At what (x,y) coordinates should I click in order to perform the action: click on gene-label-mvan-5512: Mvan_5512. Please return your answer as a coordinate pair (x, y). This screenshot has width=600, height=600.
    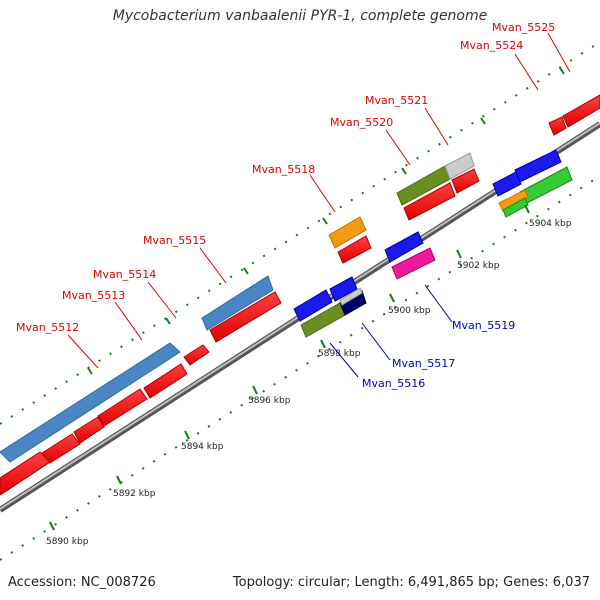
    Looking at the image, I should click on (47, 327).